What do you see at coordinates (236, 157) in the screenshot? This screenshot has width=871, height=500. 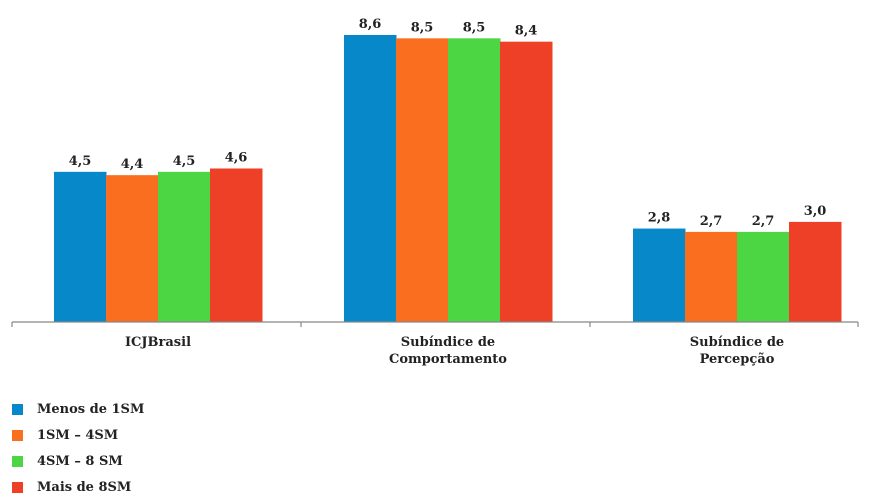 I see `data-label: 4,6` at bounding box center [236, 157].